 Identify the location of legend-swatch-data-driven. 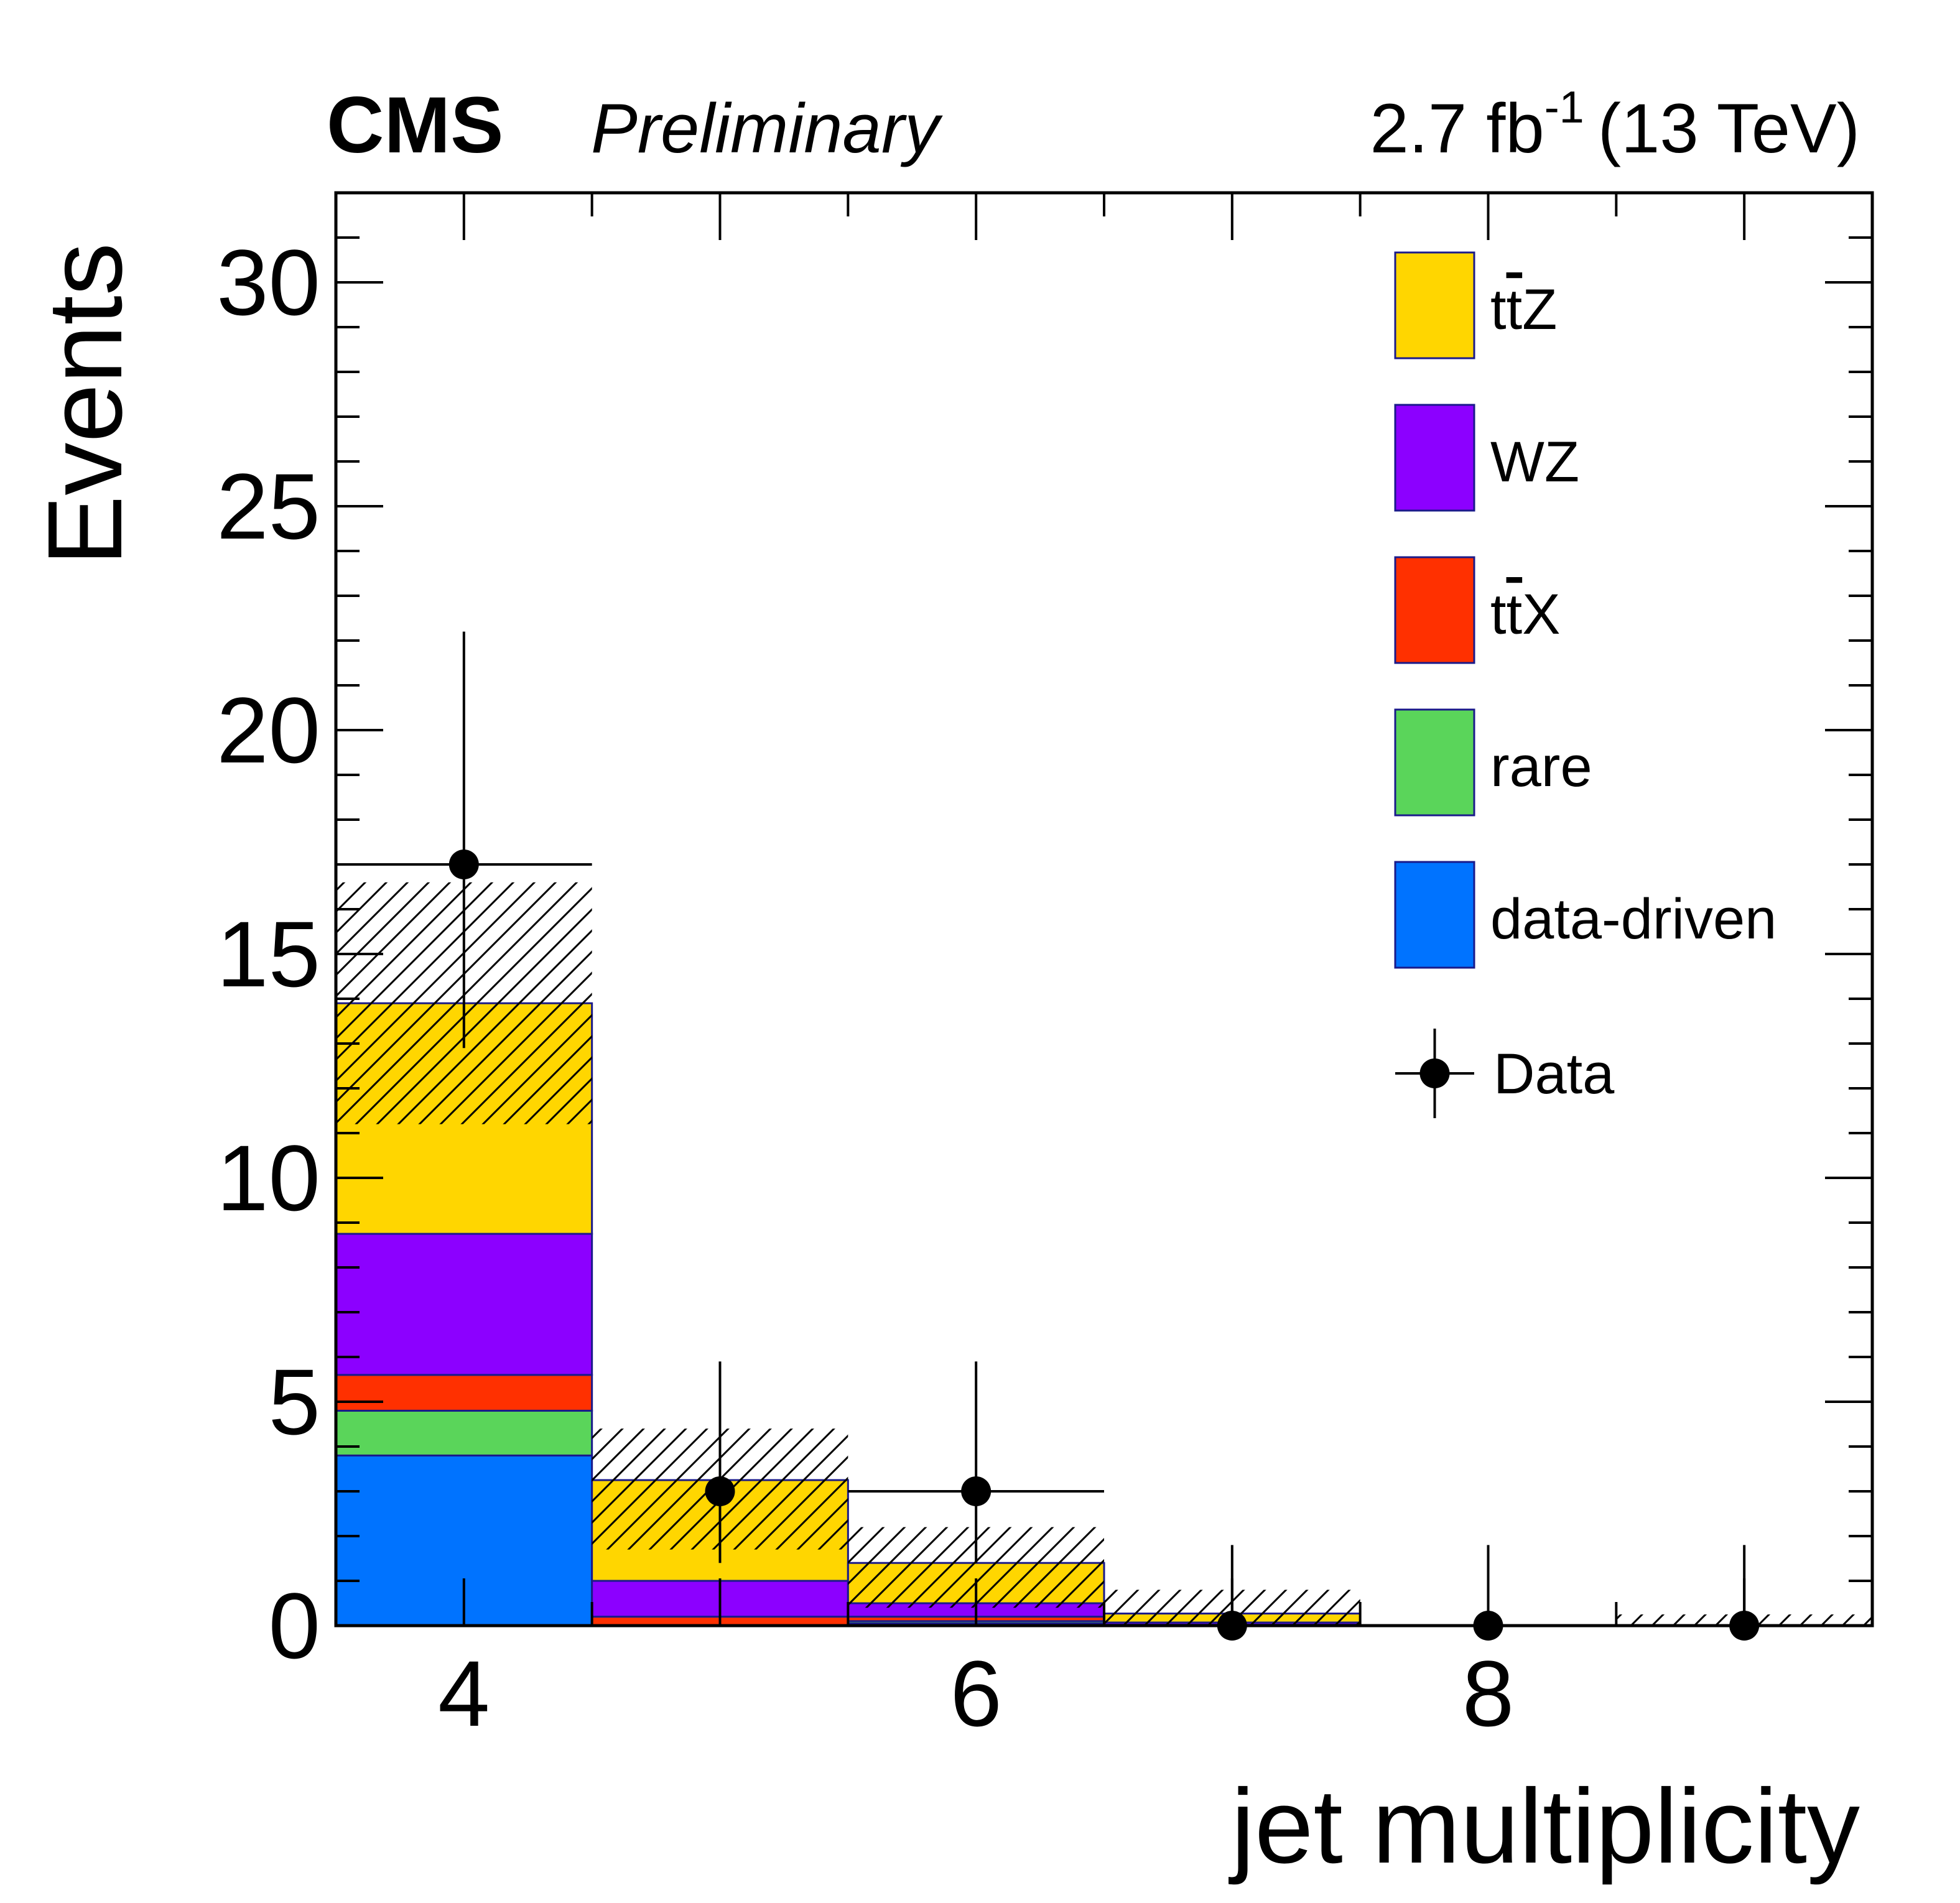
(1434, 915).